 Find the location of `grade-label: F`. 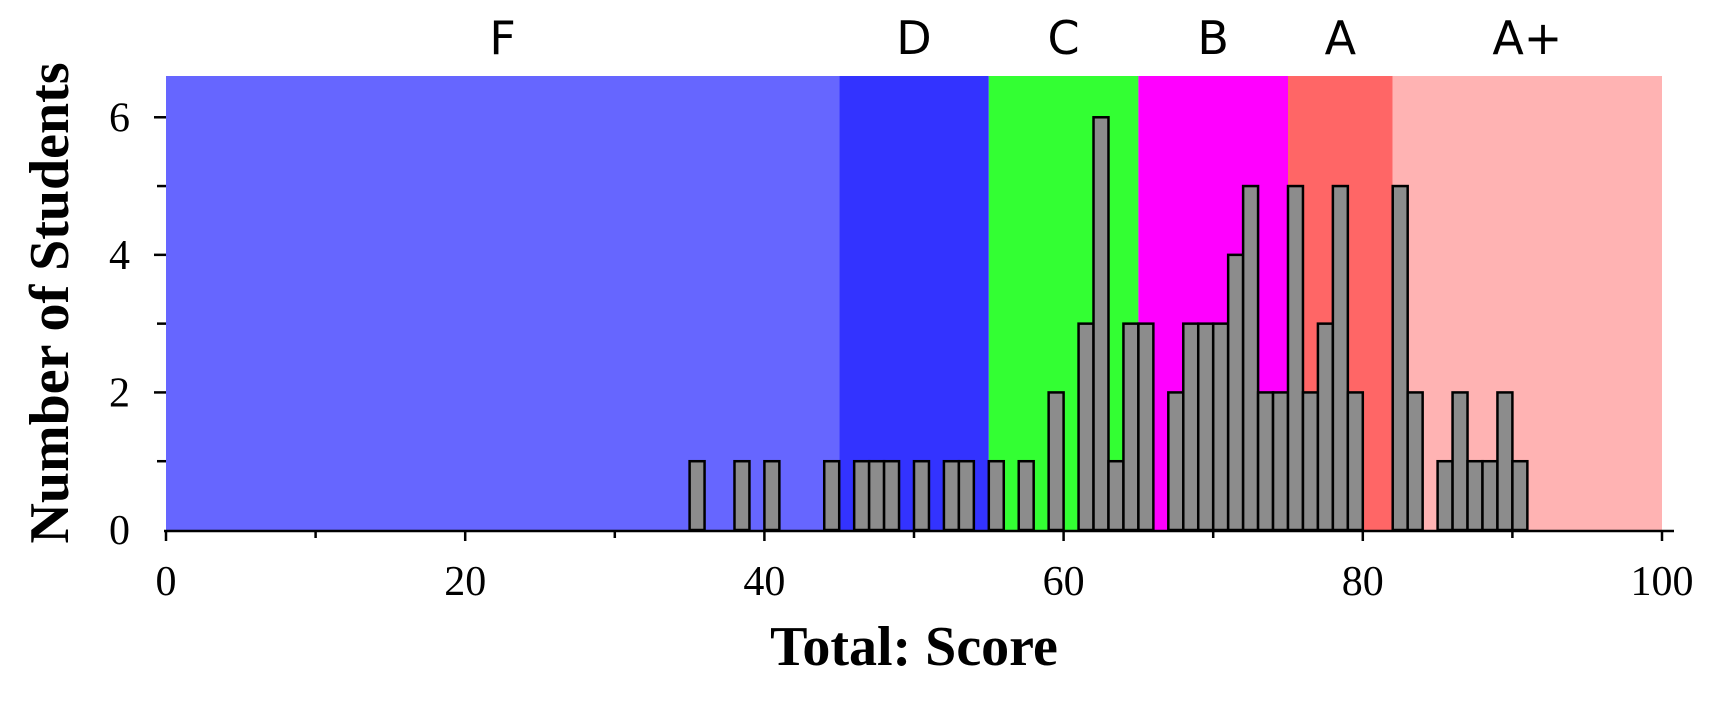

grade-label: F is located at coordinates (502, 38).